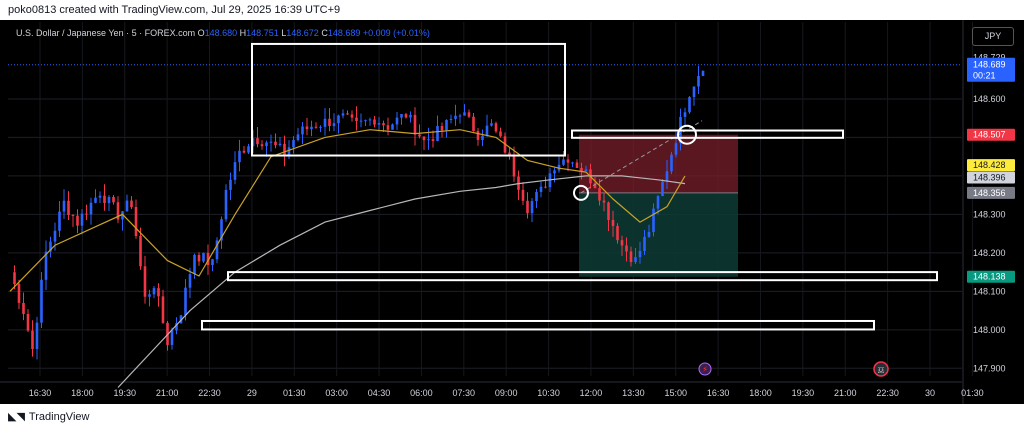 The height and width of the screenshot is (430, 1024). What do you see at coordinates (167, 393) in the screenshot?
I see `x-tick-label: 21:00` at bounding box center [167, 393].